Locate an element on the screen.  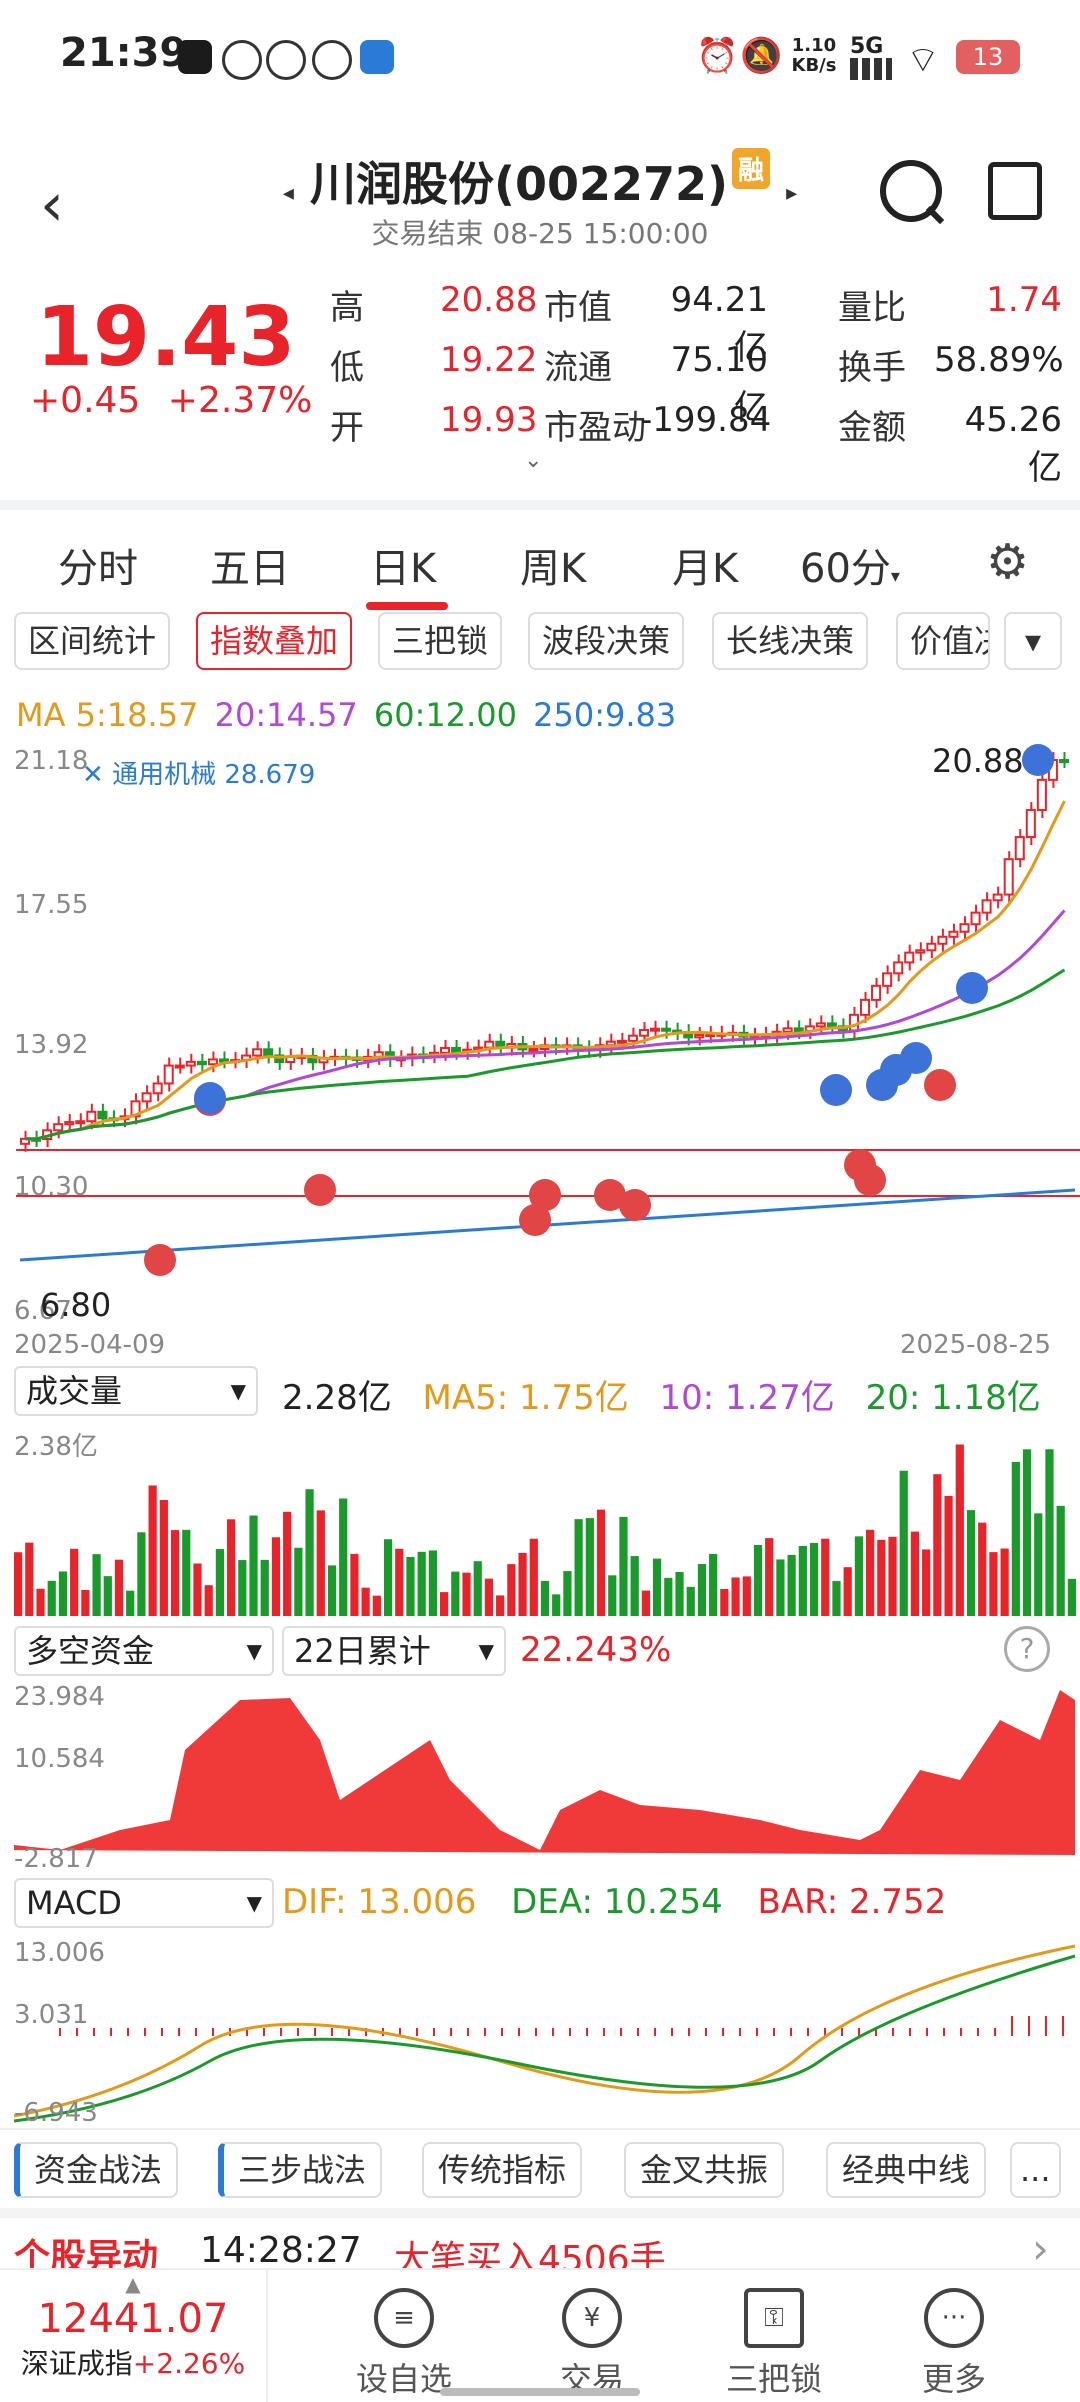
gear-icon: ⚙ is located at coordinates (1008, 562).